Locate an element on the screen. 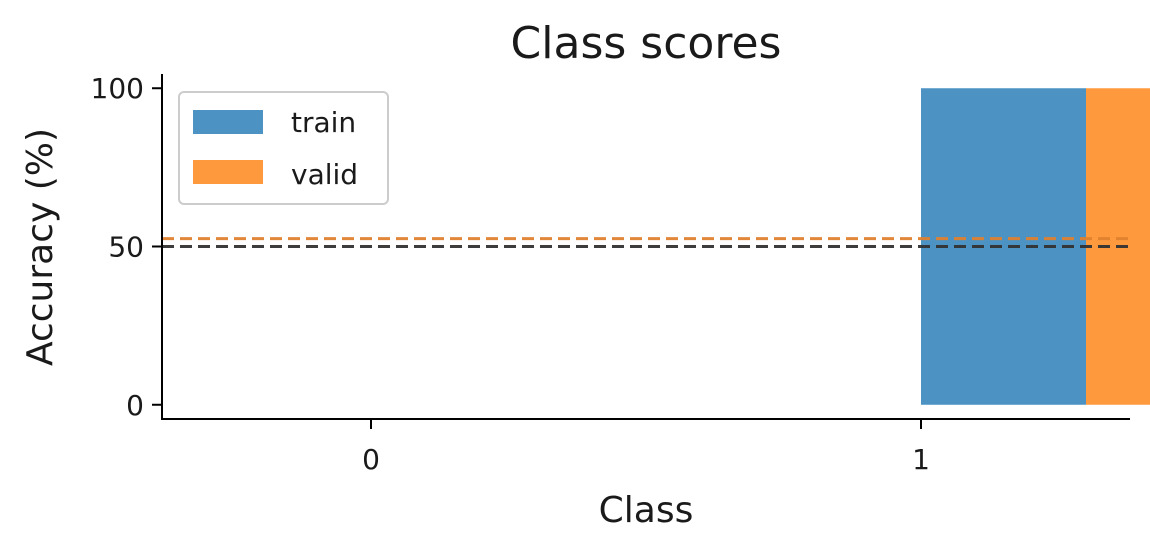 This screenshot has width=1150, height=550. y-ticks-group: 0 50 100 is located at coordinates (126, 247).